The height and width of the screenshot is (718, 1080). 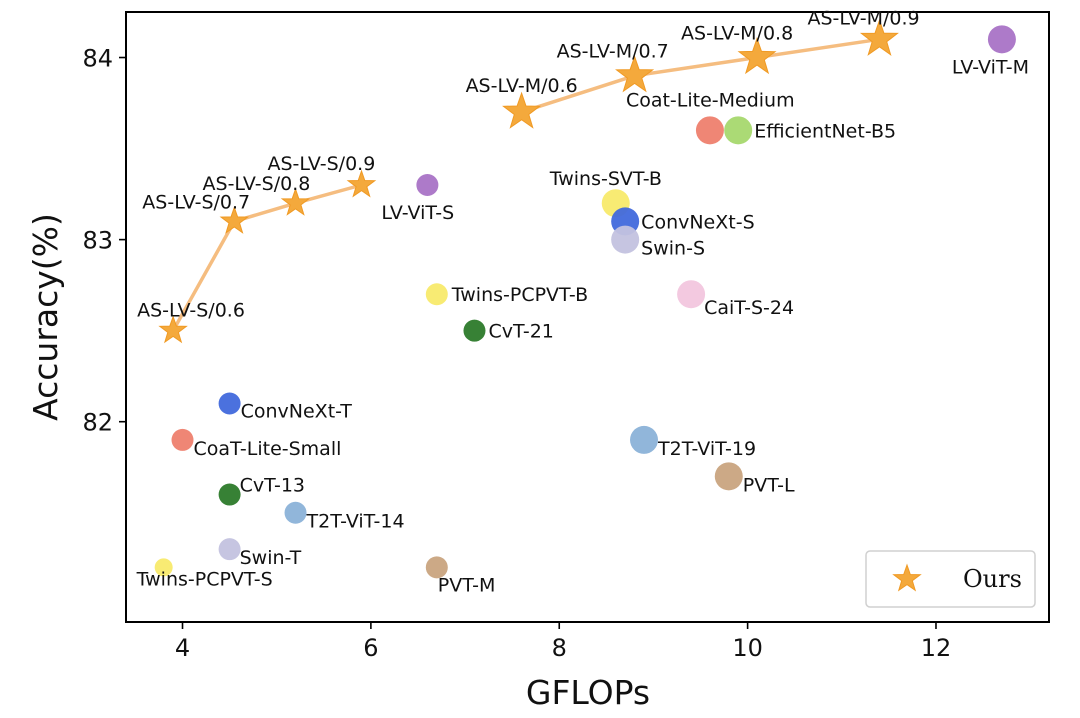 I want to click on point-twins-pcpvt-b, so click(x=436, y=294).